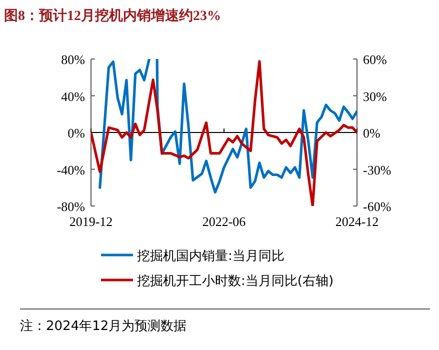 The width and height of the screenshot is (439, 350). What do you see at coordinates (371, 133) in the screenshot?
I see `y2-tick-label: 0%` at bounding box center [371, 133].